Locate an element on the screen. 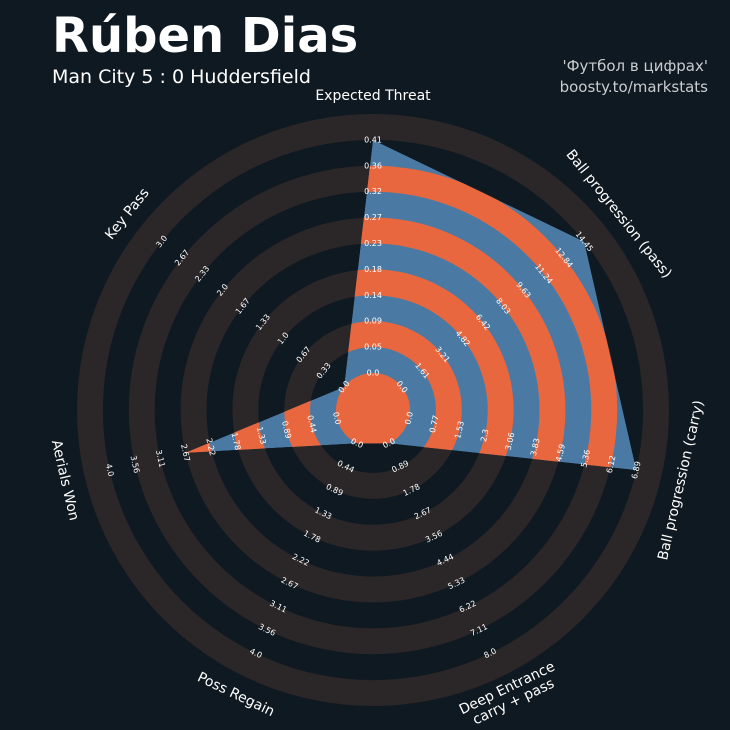  credit-block: 'Футбол в цифрах' boosty.to/markstats is located at coordinates (634, 77).